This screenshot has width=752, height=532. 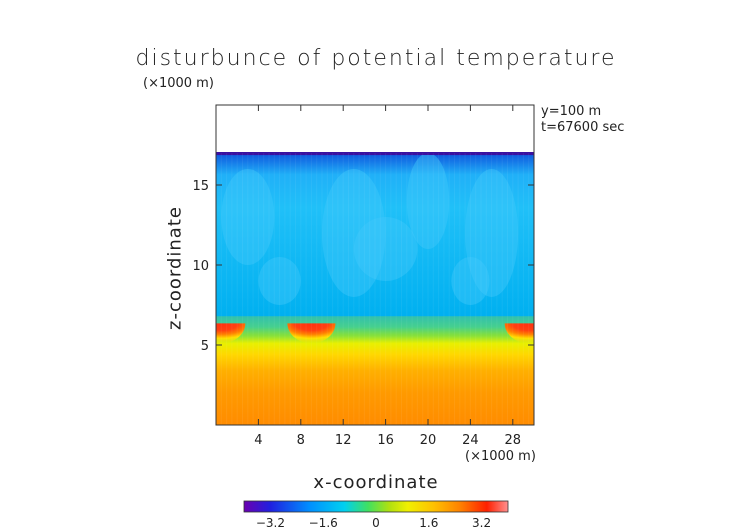 I want to click on x-tick-label: 16, so click(x=385, y=440).